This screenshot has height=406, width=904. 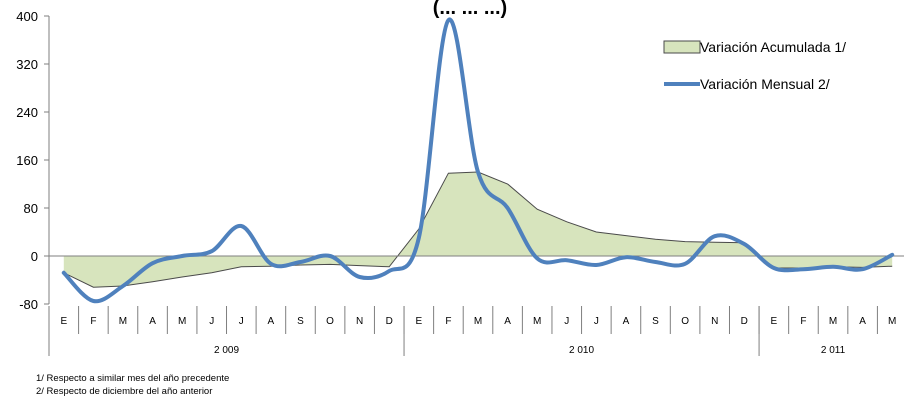 What do you see at coordinates (765, 84) in the screenshot?
I see `legend-label-line: Variación Mensual 2/` at bounding box center [765, 84].